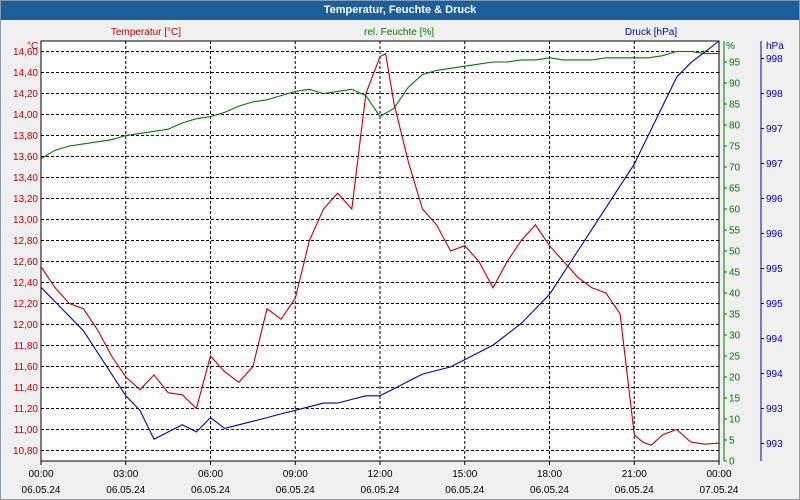 This screenshot has height=500, width=800. What do you see at coordinates (771, 251) in the screenshot?
I see `pressure-axis: 993 993 994 994 995 995 996 996 997 997 998 998` at bounding box center [771, 251].